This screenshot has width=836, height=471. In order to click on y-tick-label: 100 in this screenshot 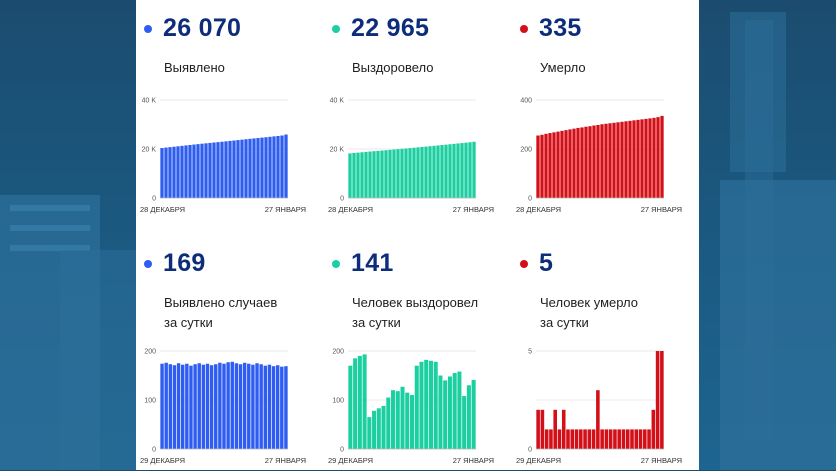, I will do `click(150, 401)`.